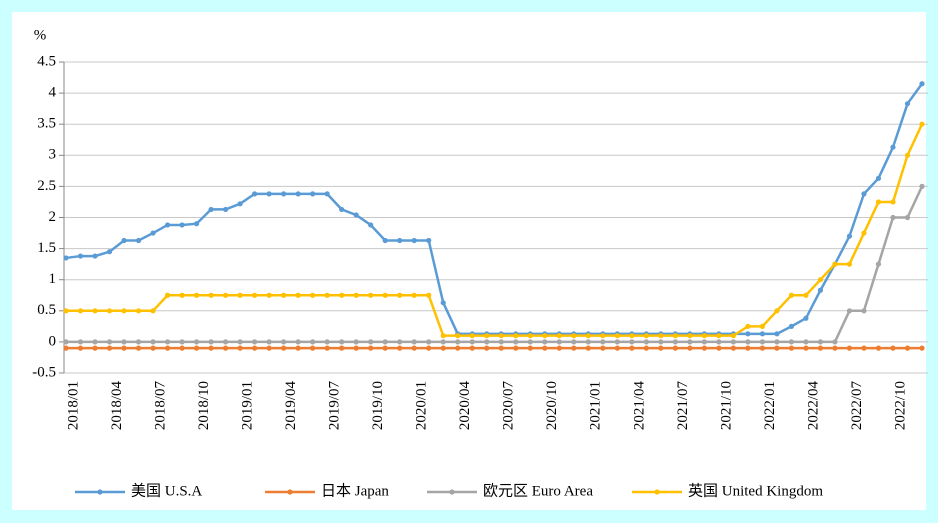  I want to click on y-tick-label: 4.5, so click(46, 61).